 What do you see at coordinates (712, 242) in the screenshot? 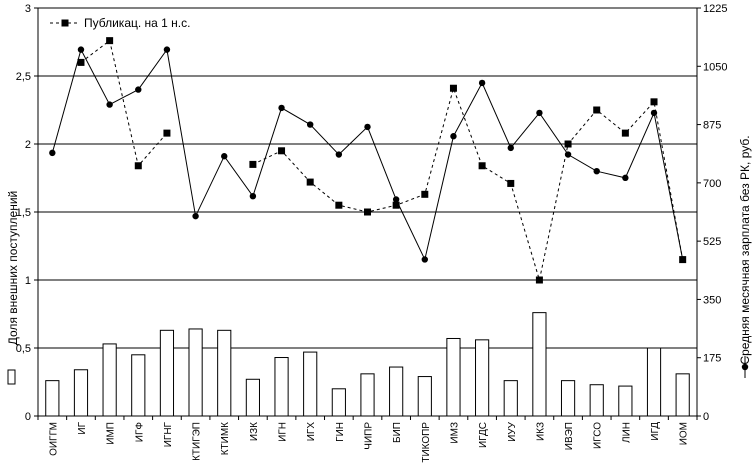
I see `right-tick-label: 525` at bounding box center [712, 242].